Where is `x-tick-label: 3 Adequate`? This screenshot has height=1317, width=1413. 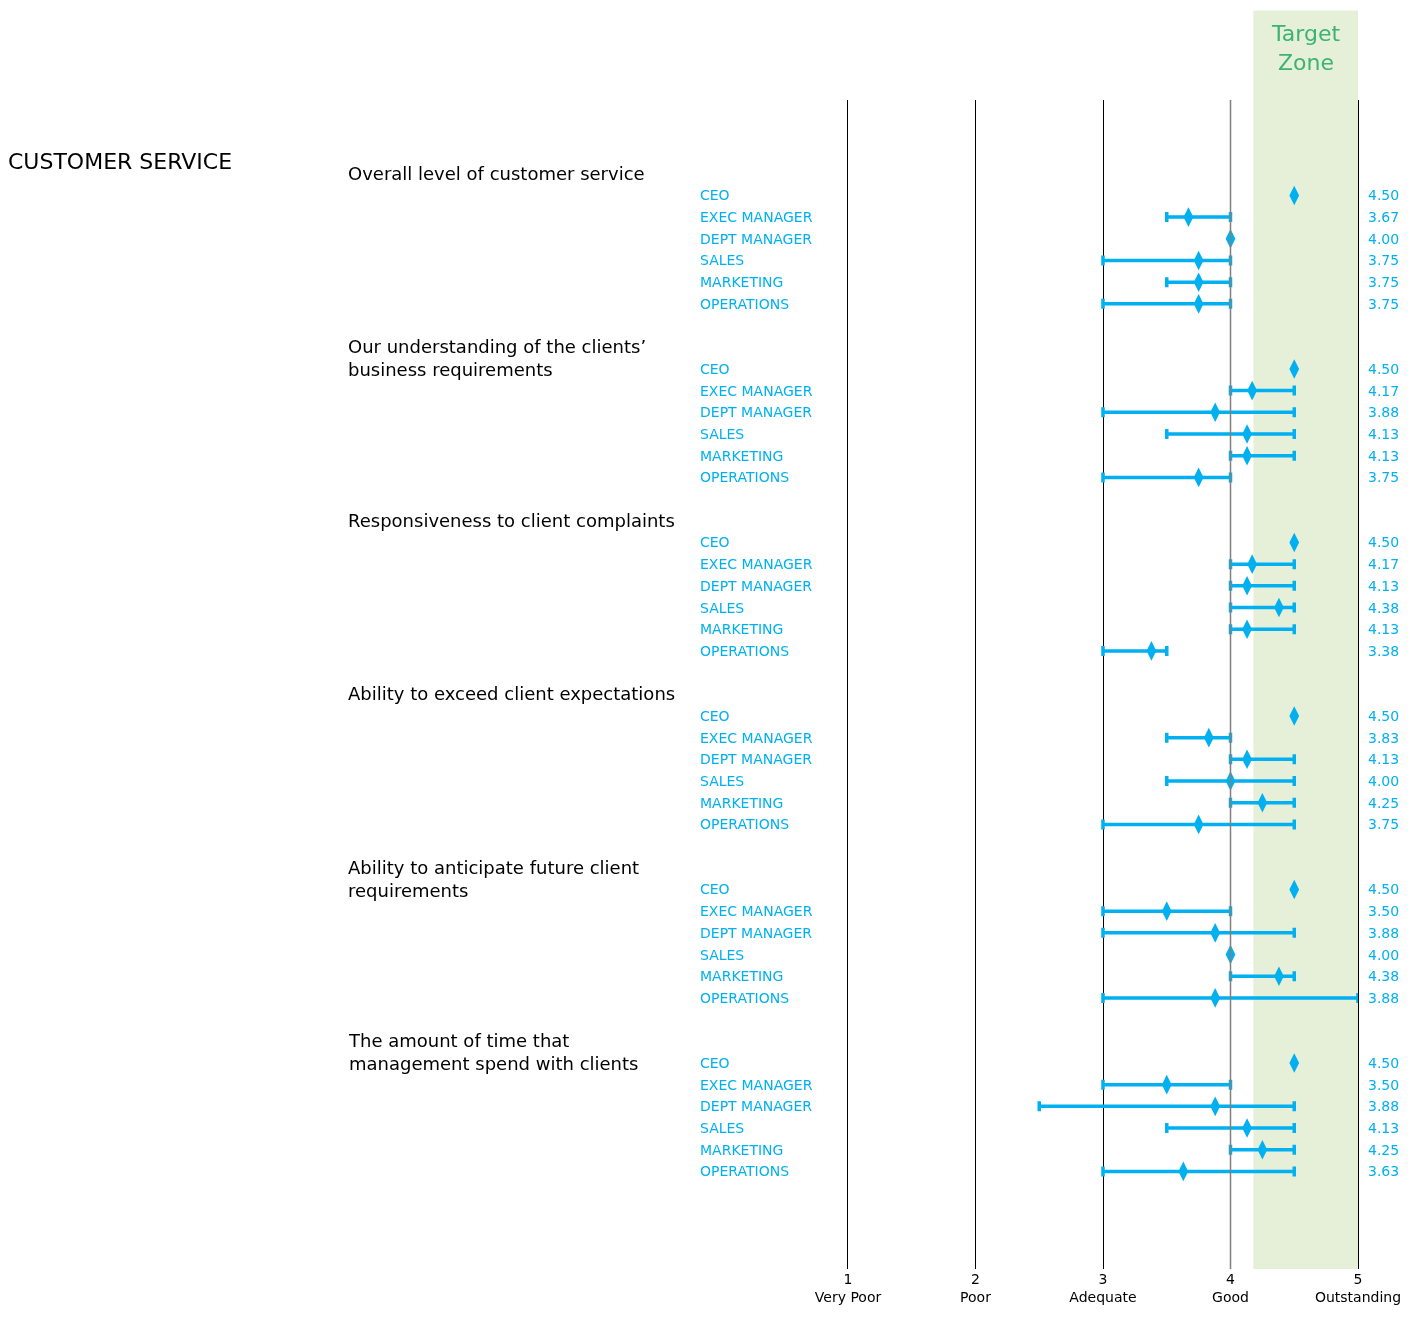 x-tick-label: 3 Adequate is located at coordinates (1103, 1288).